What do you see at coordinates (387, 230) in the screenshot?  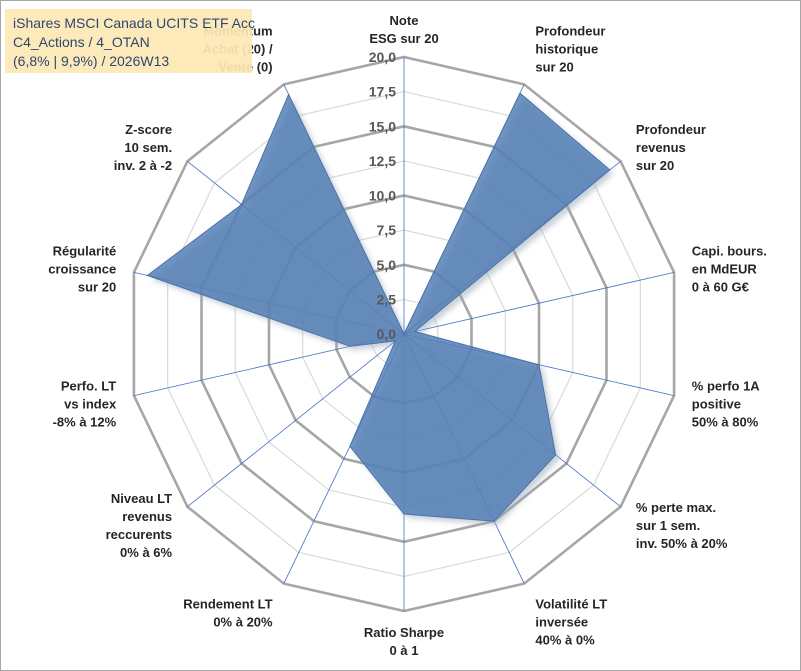 I see `tick-label: 7,5` at bounding box center [387, 230].